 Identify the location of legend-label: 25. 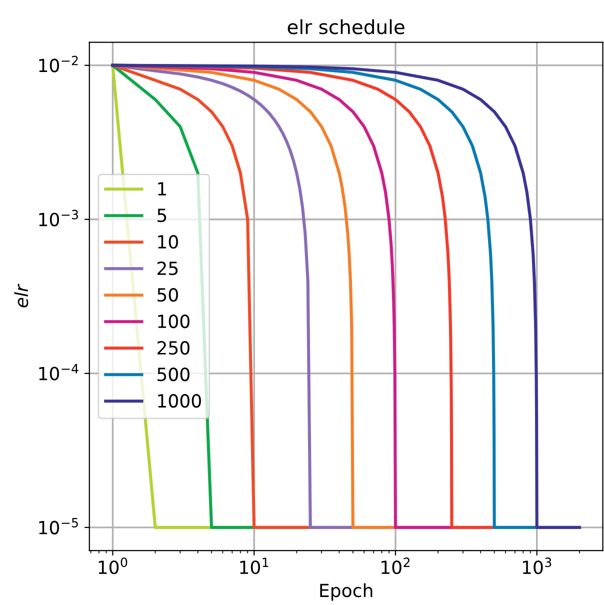
(168, 269).